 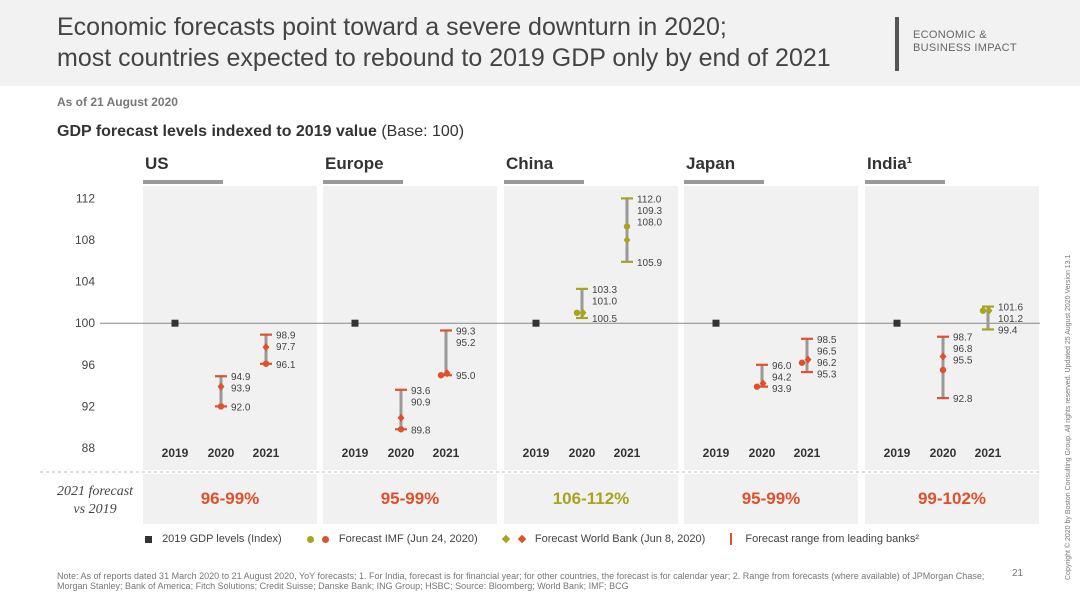 What do you see at coordinates (286, 365) in the screenshot?
I see `value-label: 96.1` at bounding box center [286, 365].